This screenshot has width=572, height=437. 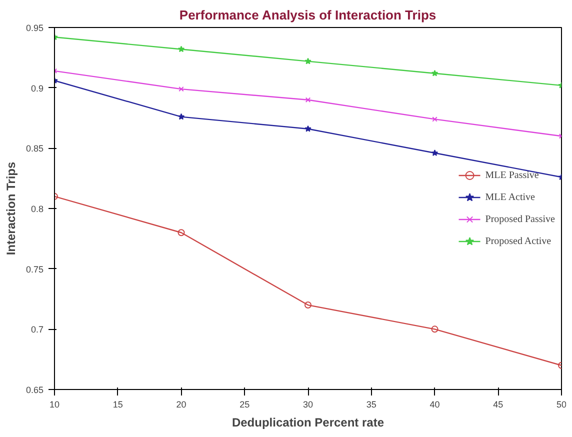 What do you see at coordinates (371, 405) in the screenshot?
I see `x-tick-label: 35` at bounding box center [371, 405].